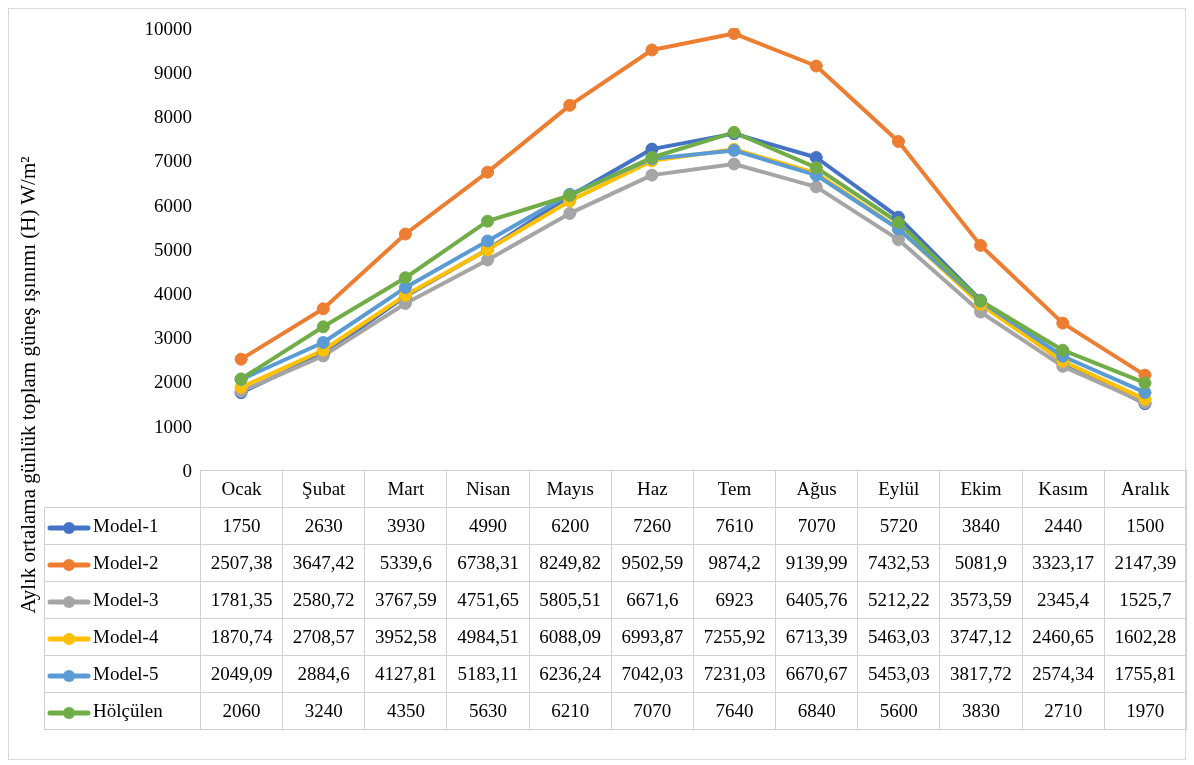 This screenshot has width=1194, height=765. Describe the element at coordinates (128, 710) in the screenshot. I see `legend-label: Hölçülen` at that location.